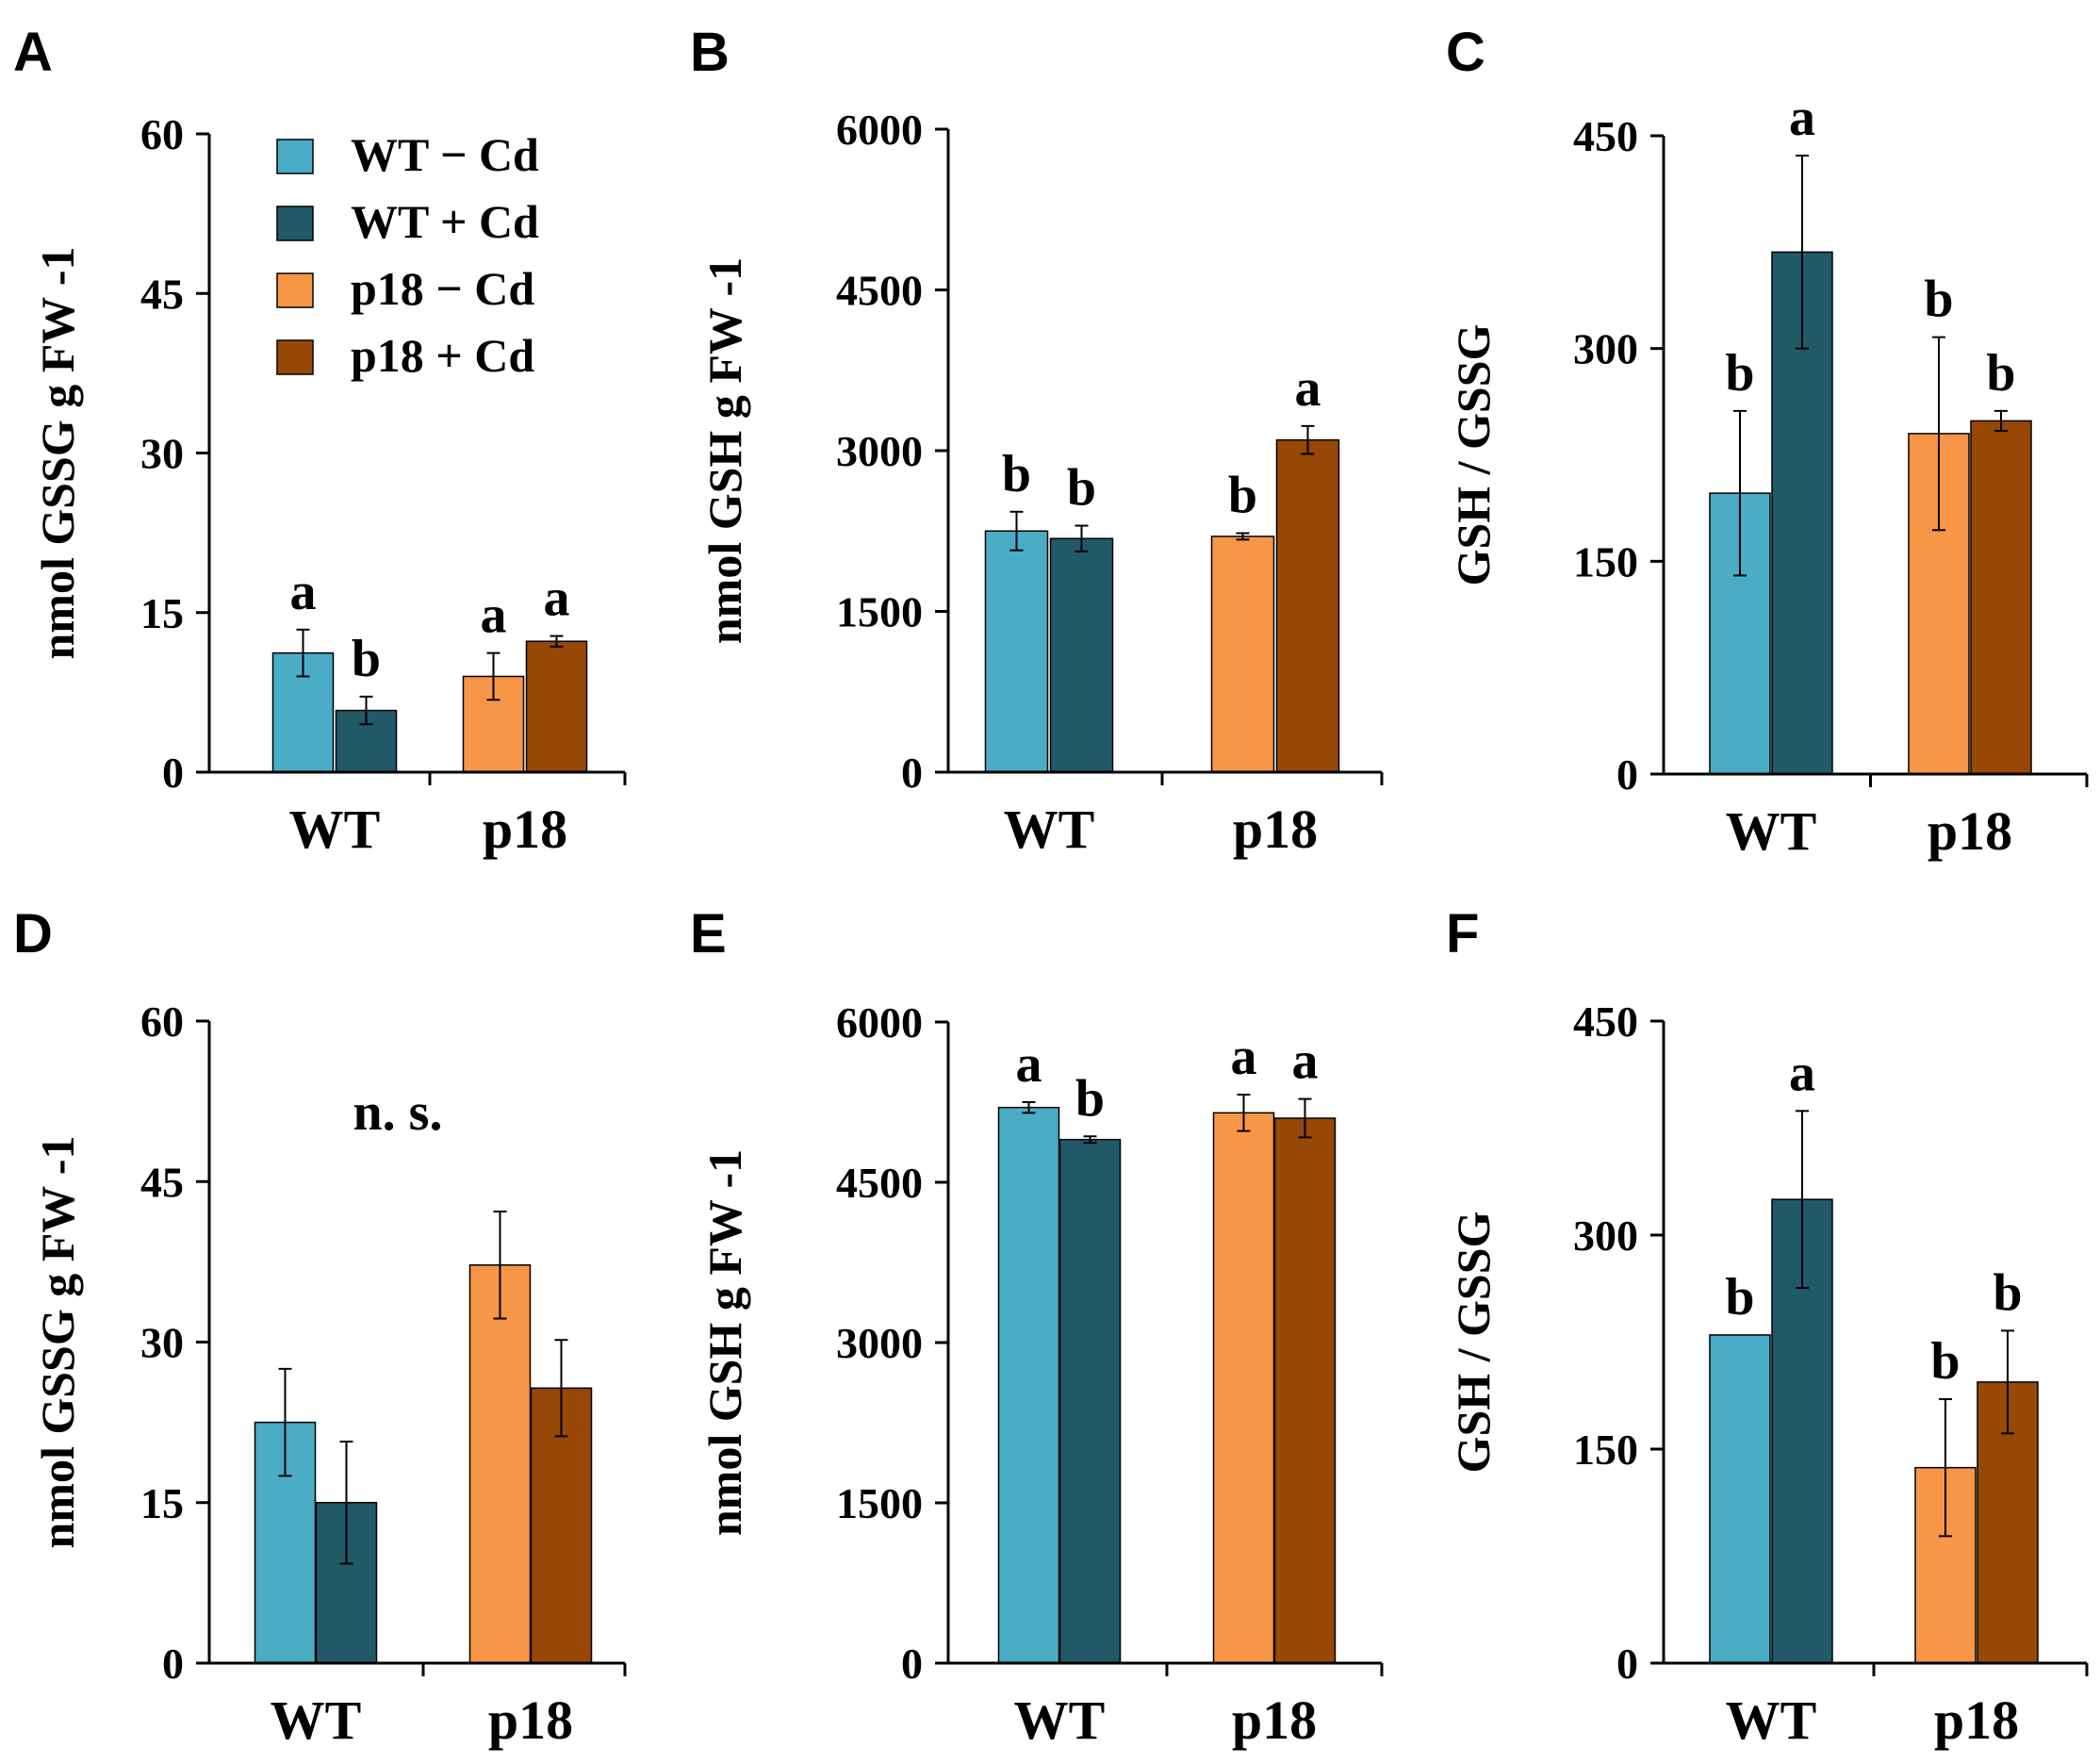  I want to click on legend-label: p18 − Cd, so click(442, 288).